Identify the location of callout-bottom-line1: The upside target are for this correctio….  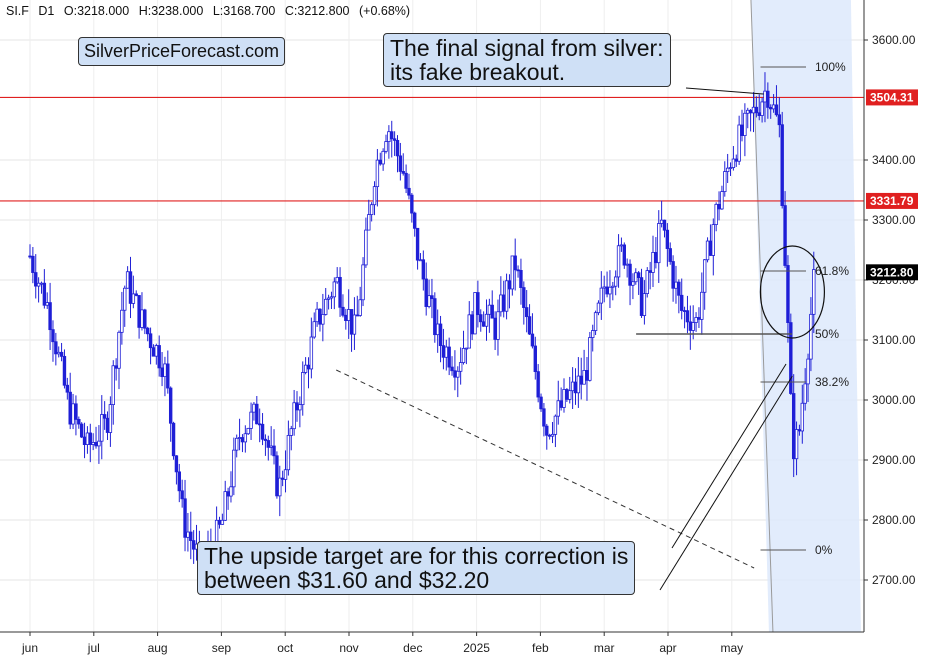
(416, 556).